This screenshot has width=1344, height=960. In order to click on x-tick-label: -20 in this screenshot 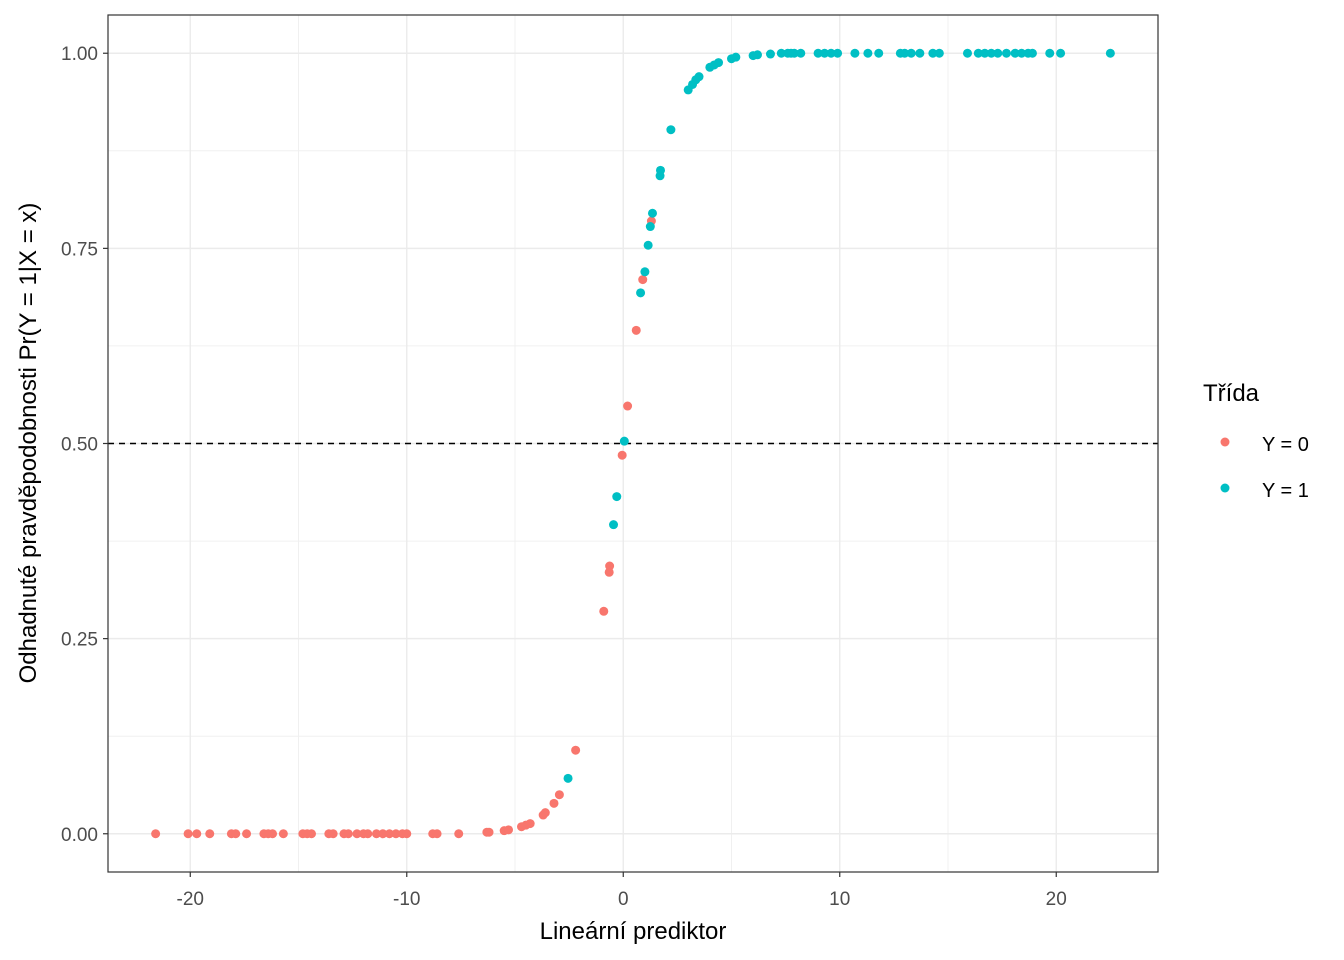, I will do `click(190, 899)`.